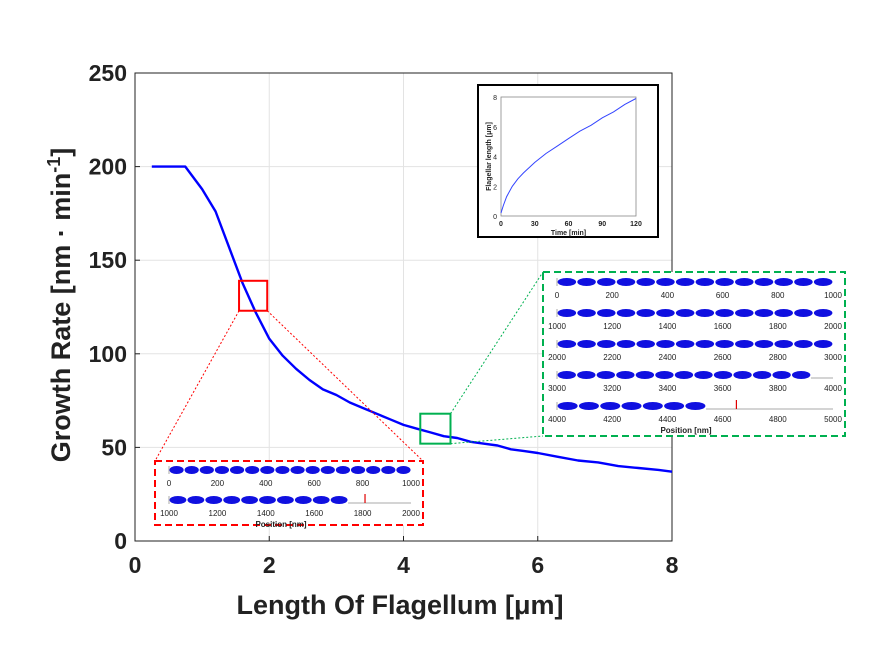 The width and height of the screenshot is (874, 650). What do you see at coordinates (668, 295) in the screenshot?
I see `position-tick-label: 400` at bounding box center [668, 295].